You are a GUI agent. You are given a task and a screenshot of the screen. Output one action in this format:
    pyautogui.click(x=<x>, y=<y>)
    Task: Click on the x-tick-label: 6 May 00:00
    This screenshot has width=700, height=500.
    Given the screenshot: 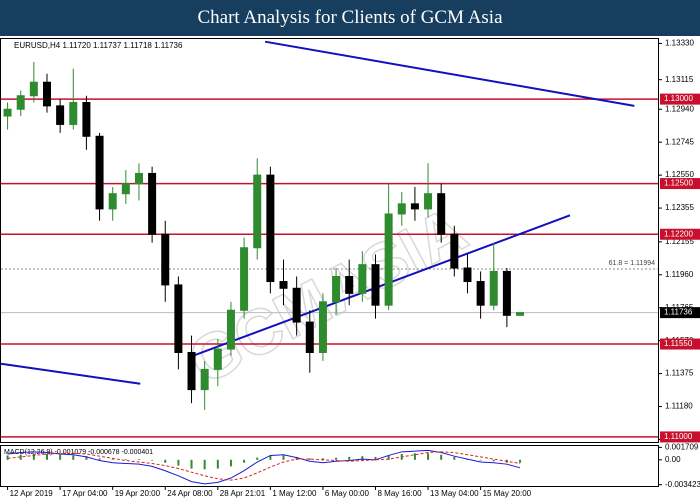 What is the action you would take?
    pyautogui.click(x=347, y=493)
    